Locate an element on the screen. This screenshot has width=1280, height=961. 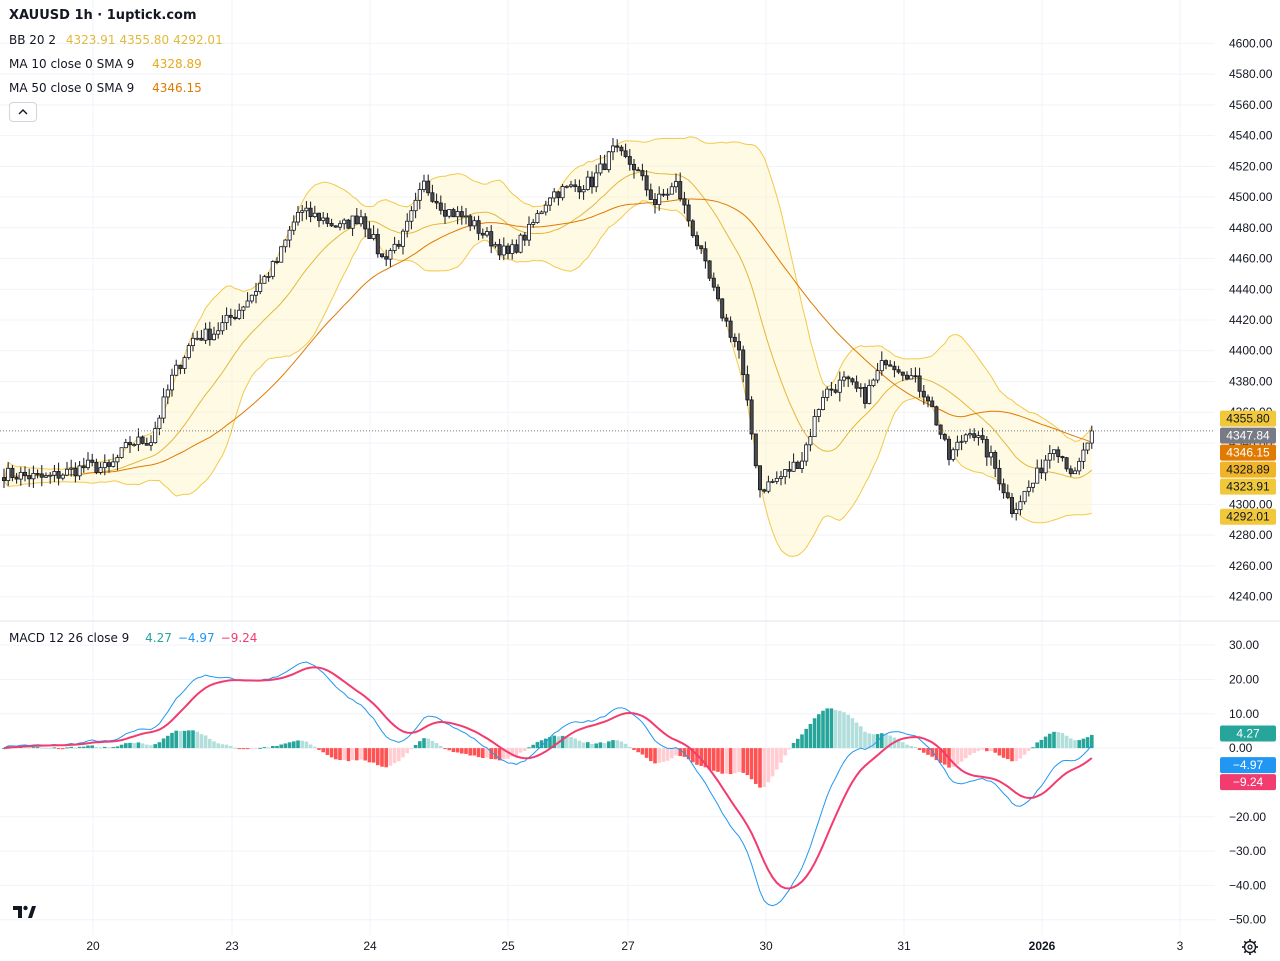
macd-axis-label: 10.00 is located at coordinates (1244, 714).